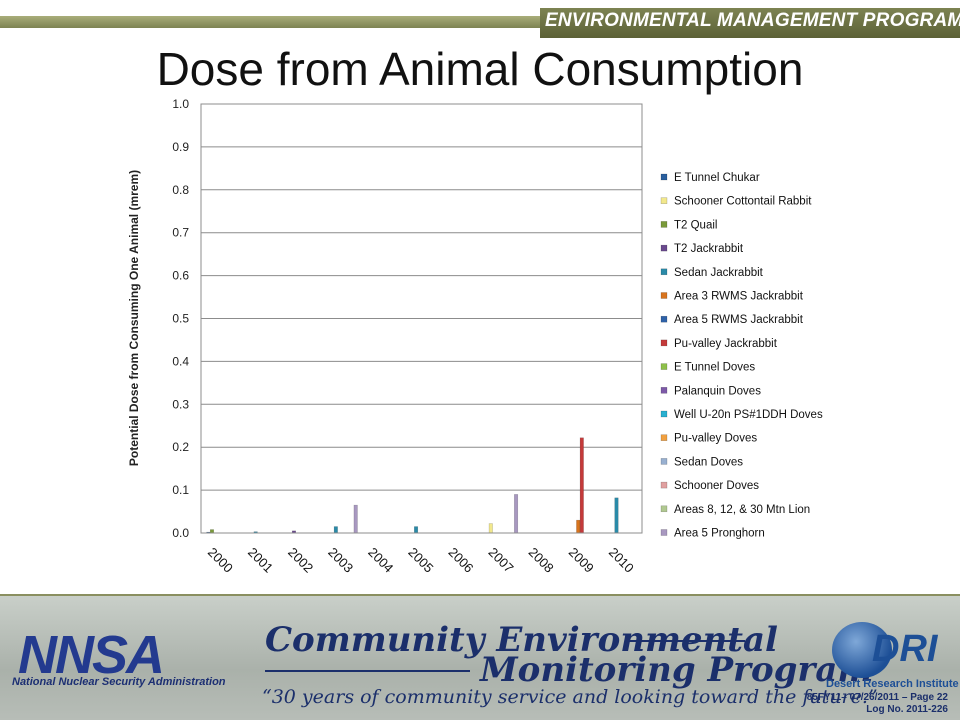  I want to click on program-name: ENVIRONMENTAL MANAGEMENT PROGRAM, so click(752, 20).